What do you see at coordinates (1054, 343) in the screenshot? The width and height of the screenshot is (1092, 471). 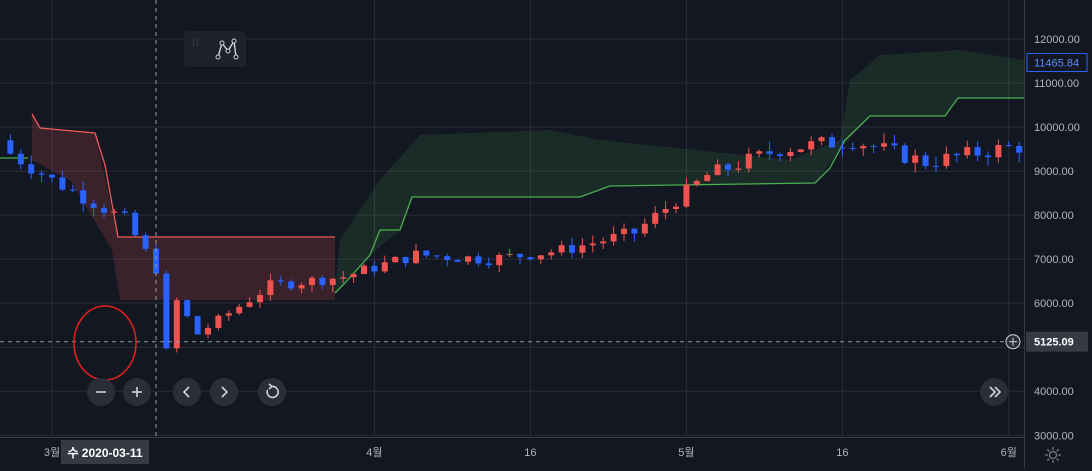 I see `crosshair-price-label: 5125.09` at bounding box center [1054, 343].